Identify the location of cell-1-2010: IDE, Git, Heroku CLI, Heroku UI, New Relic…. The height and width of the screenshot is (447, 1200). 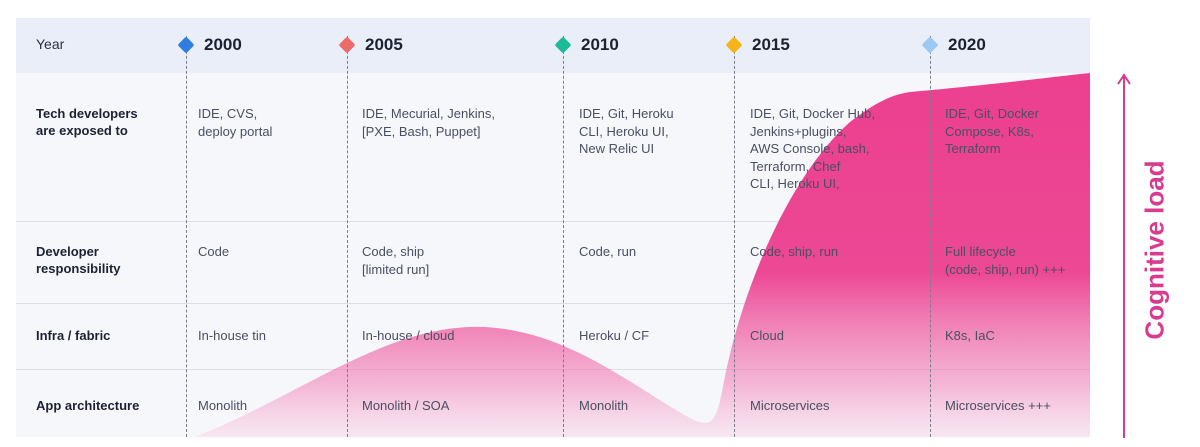
(626, 131).